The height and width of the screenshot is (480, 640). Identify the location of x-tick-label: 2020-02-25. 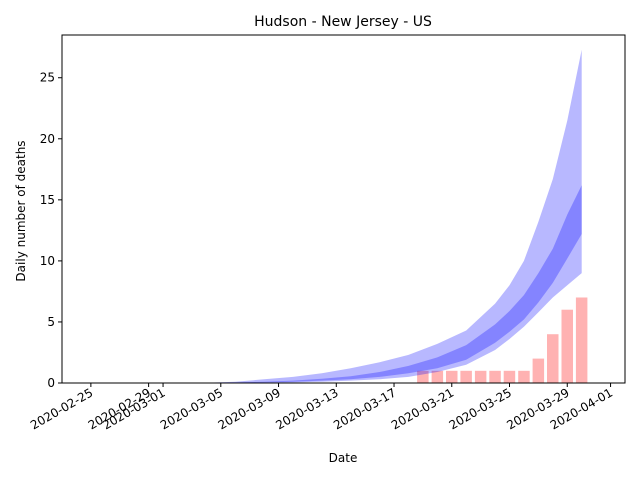
(61, 408).